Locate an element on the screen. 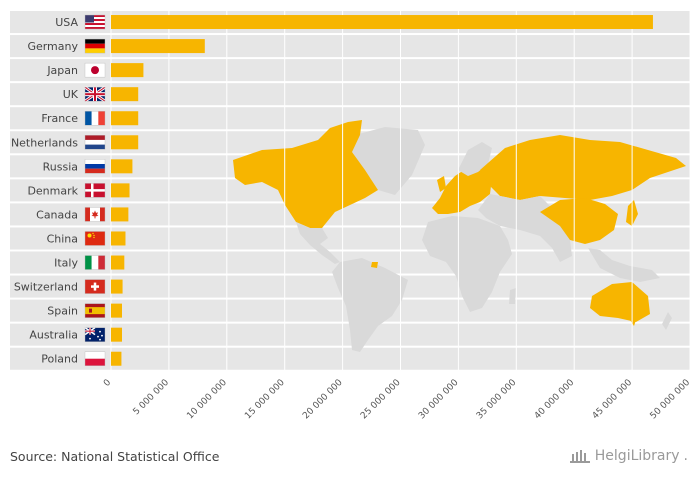 The image size is (700, 483). australia-flag-icon is located at coordinates (95, 334).